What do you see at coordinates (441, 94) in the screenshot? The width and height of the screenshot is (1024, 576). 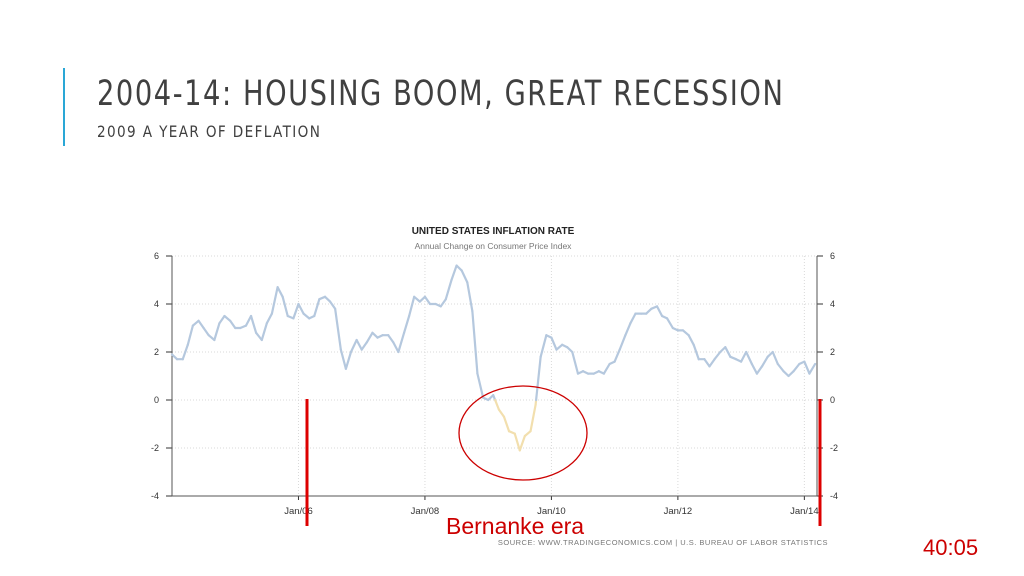 I see `slide-title: 2004-14: HOUSING BOOM, GREAT RECESSION` at bounding box center [441, 94].